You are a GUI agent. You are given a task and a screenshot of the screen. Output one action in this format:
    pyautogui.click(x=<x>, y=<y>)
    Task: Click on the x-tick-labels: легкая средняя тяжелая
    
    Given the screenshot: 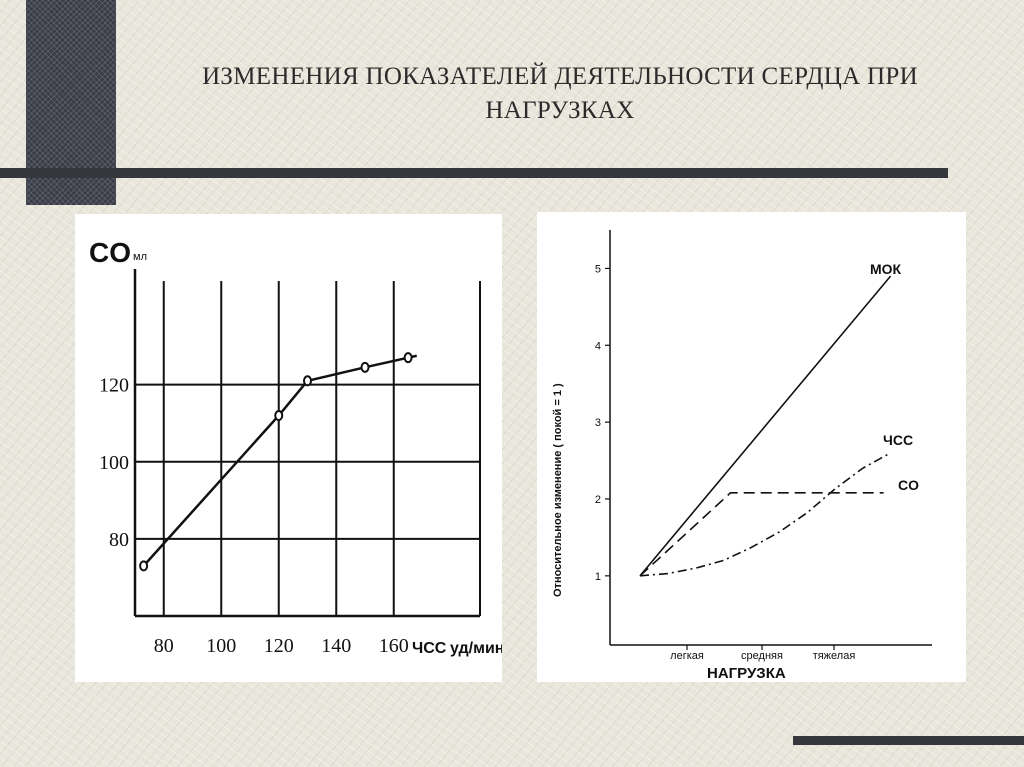 What is the action you would take?
    pyautogui.click(x=762, y=656)
    